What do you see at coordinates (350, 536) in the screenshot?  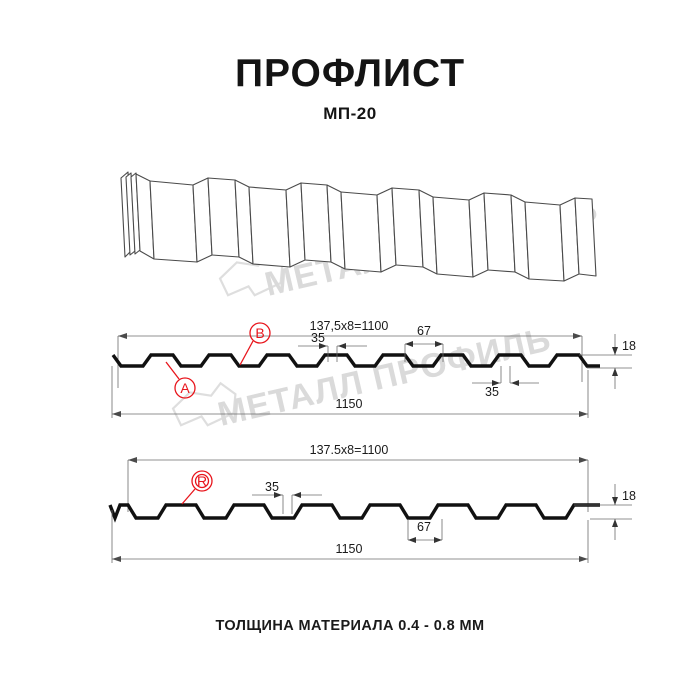 I see `profile-r-bottom-dimension-line: 1150` at bounding box center [350, 536].